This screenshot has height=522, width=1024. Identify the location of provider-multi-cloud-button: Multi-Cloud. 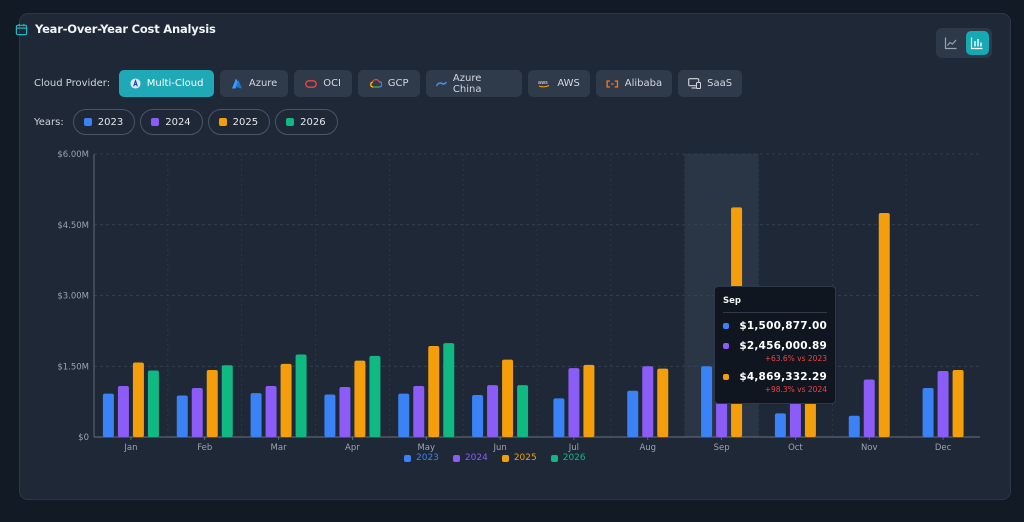
(167, 83).